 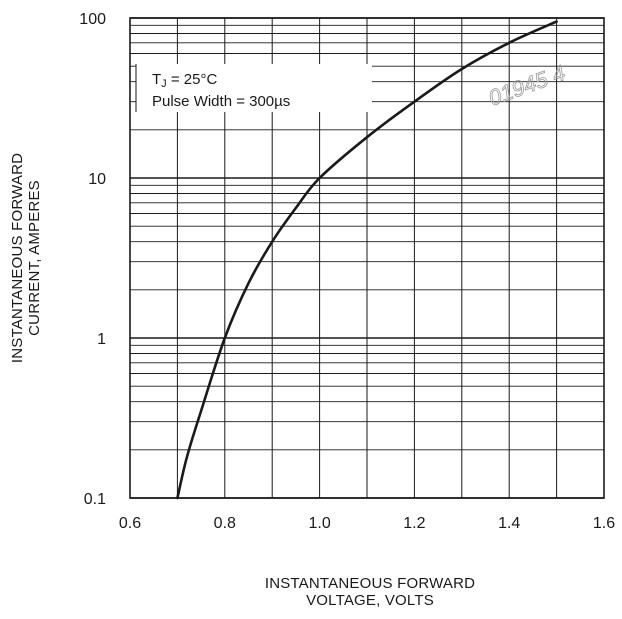 I want to click on annotation-background, so click(x=254, y=88).